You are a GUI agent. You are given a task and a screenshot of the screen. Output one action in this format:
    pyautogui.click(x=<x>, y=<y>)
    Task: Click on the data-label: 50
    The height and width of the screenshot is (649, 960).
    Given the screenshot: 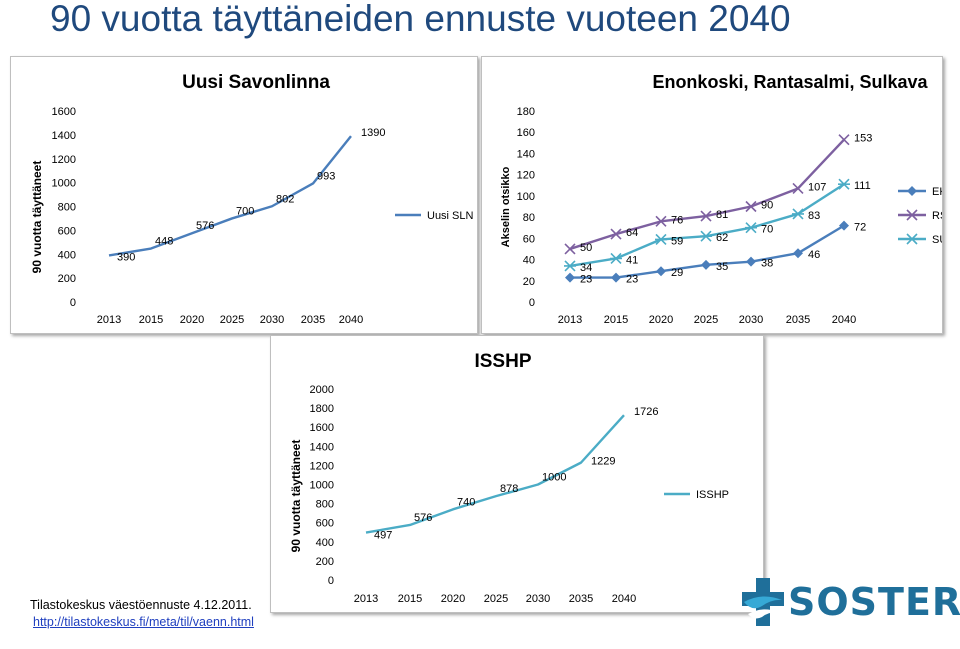 What is the action you would take?
    pyautogui.click(x=586, y=248)
    